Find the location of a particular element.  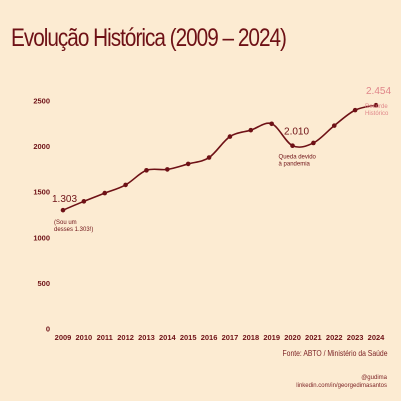

x-tick-label: 2013 is located at coordinates (146, 337).